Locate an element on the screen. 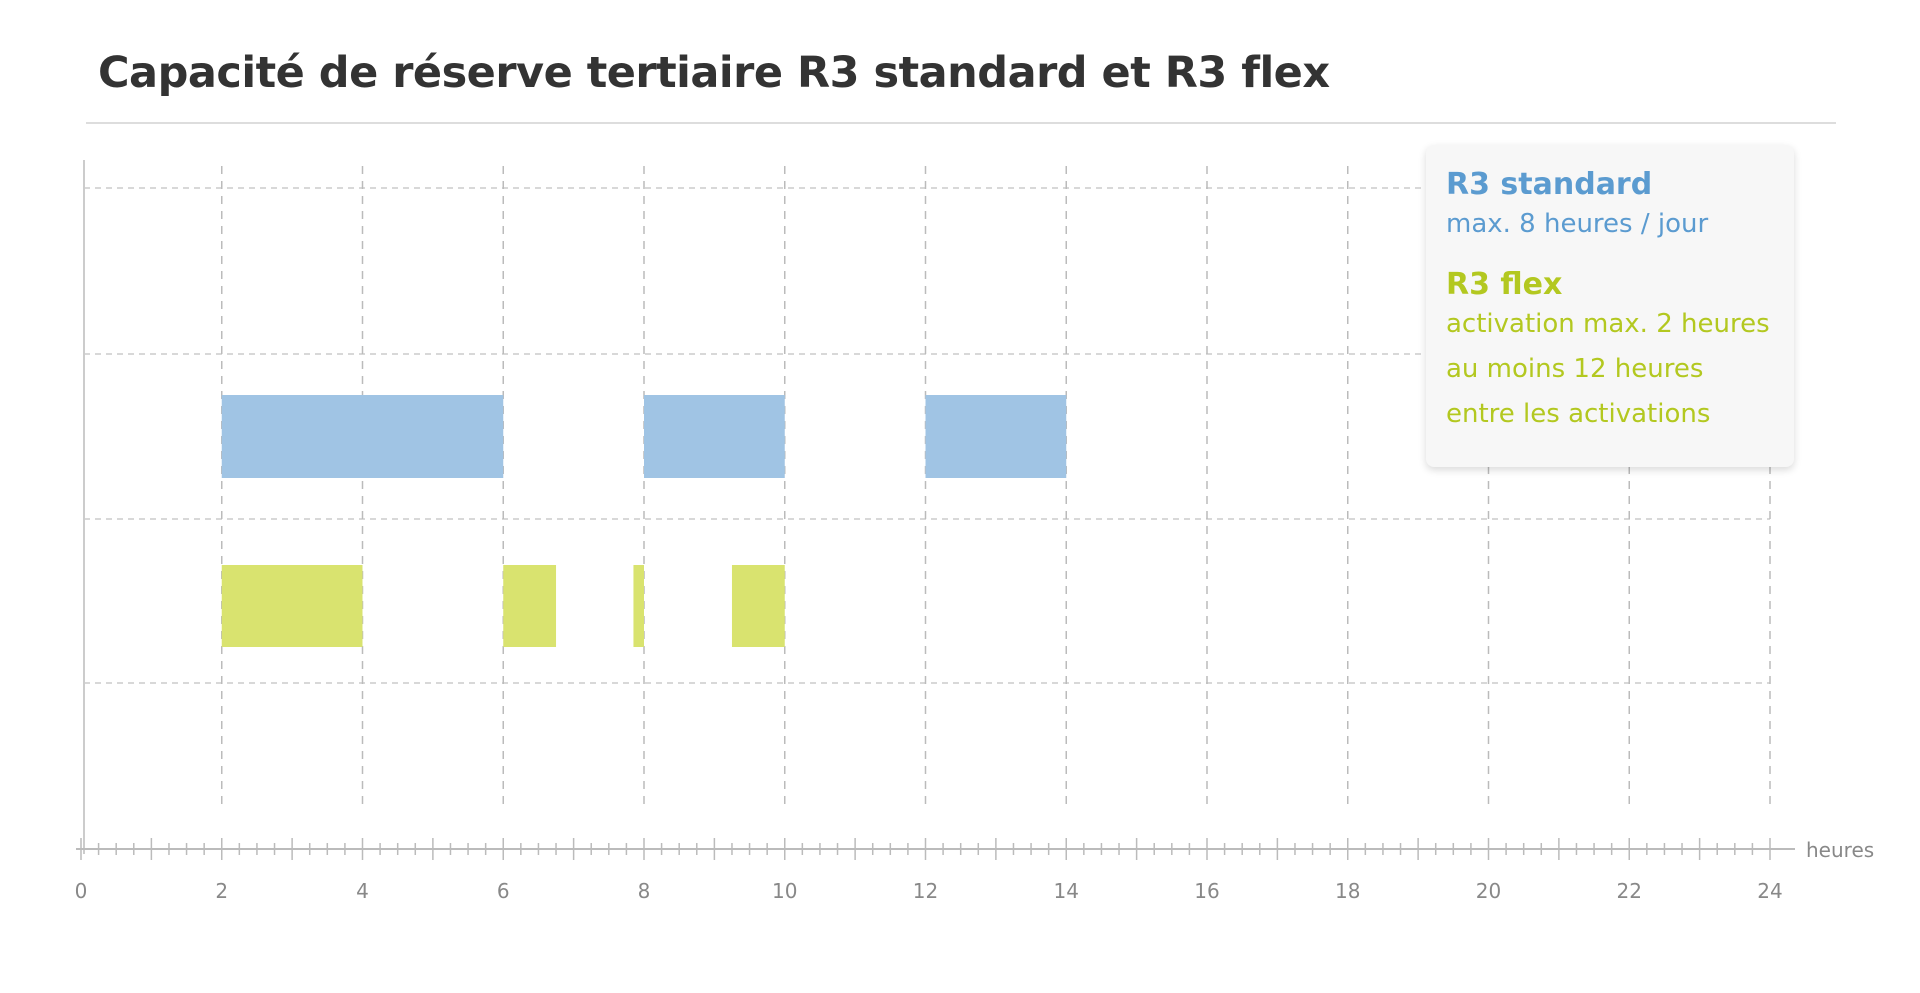 The width and height of the screenshot is (1920, 993). x-tick-label: 22 is located at coordinates (1629, 891).